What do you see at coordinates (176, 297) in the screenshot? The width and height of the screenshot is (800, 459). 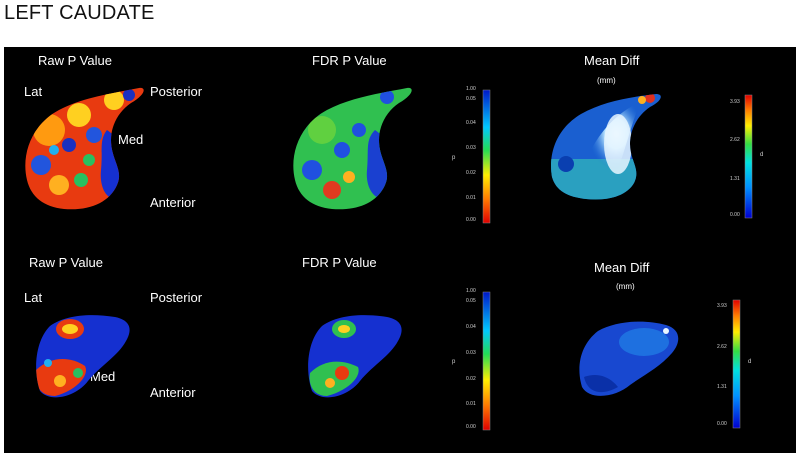 I see `posterior-label-2: Posterior` at bounding box center [176, 297].